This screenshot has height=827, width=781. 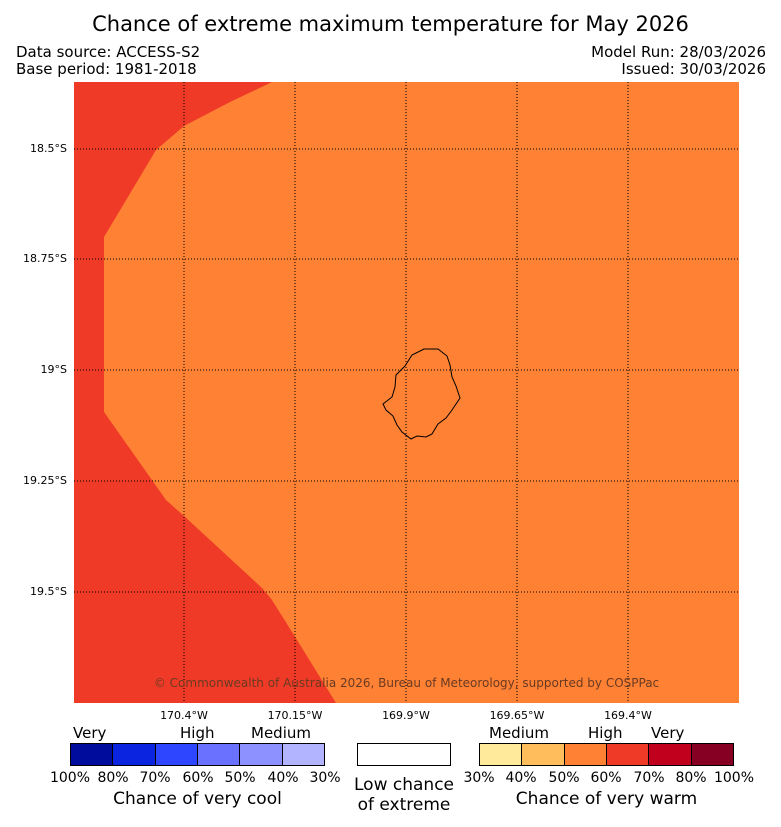 What do you see at coordinates (628, 715) in the screenshot?
I see `lon-label-169-4: 169.4°W` at bounding box center [628, 715].